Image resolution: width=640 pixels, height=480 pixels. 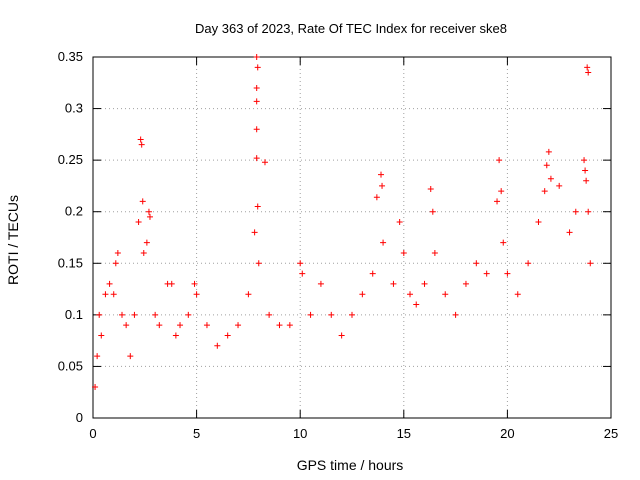 I want to click on x-tick-label: 20, so click(x=507, y=433).